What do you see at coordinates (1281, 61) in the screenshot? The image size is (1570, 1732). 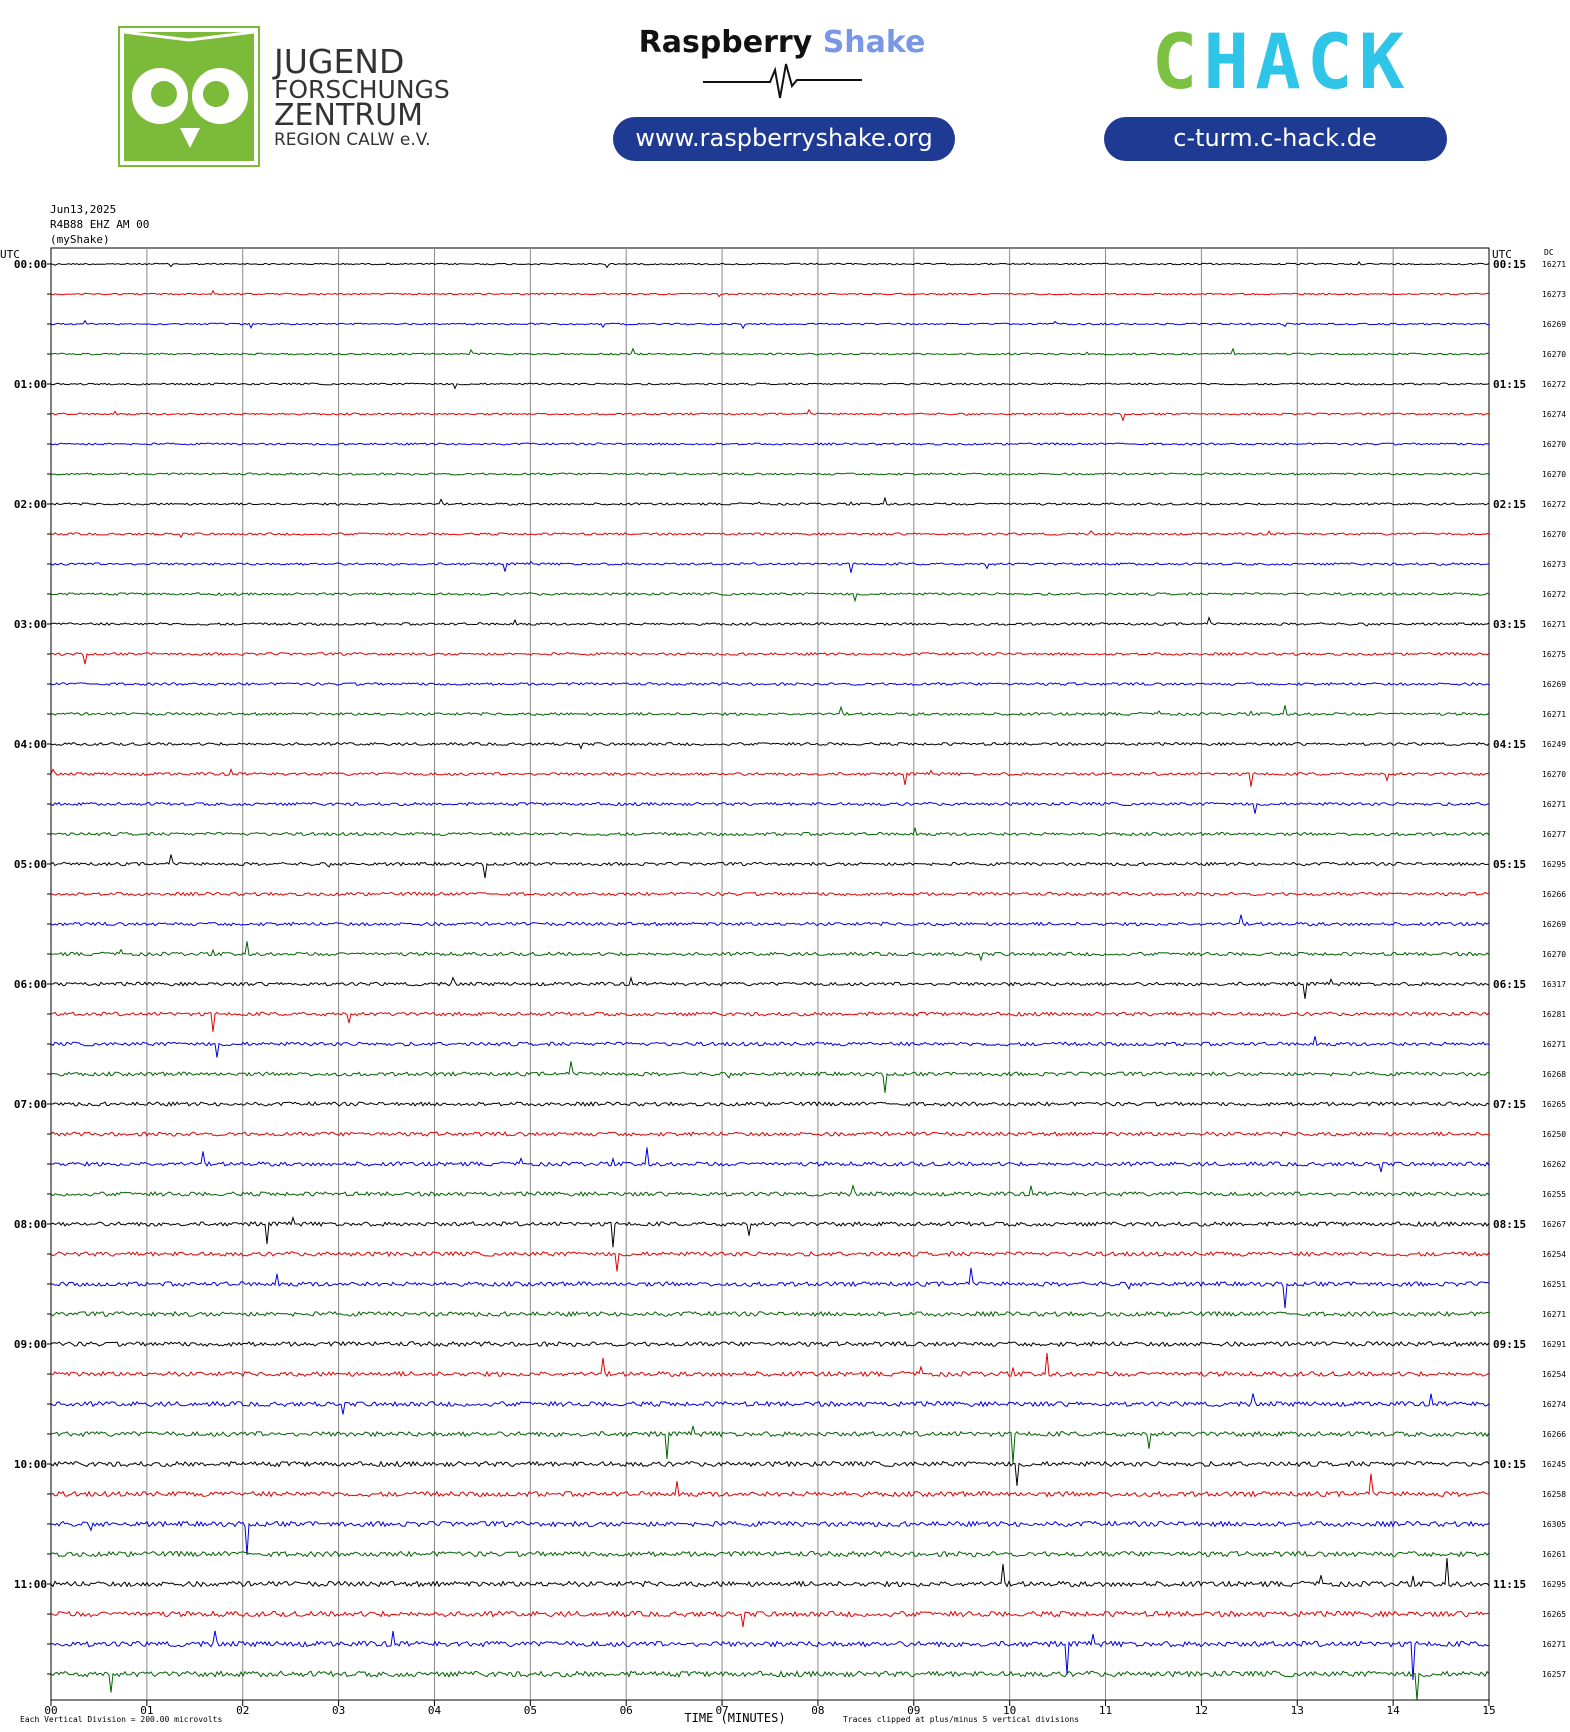 I see `chack-logo: CHACK` at bounding box center [1281, 61].